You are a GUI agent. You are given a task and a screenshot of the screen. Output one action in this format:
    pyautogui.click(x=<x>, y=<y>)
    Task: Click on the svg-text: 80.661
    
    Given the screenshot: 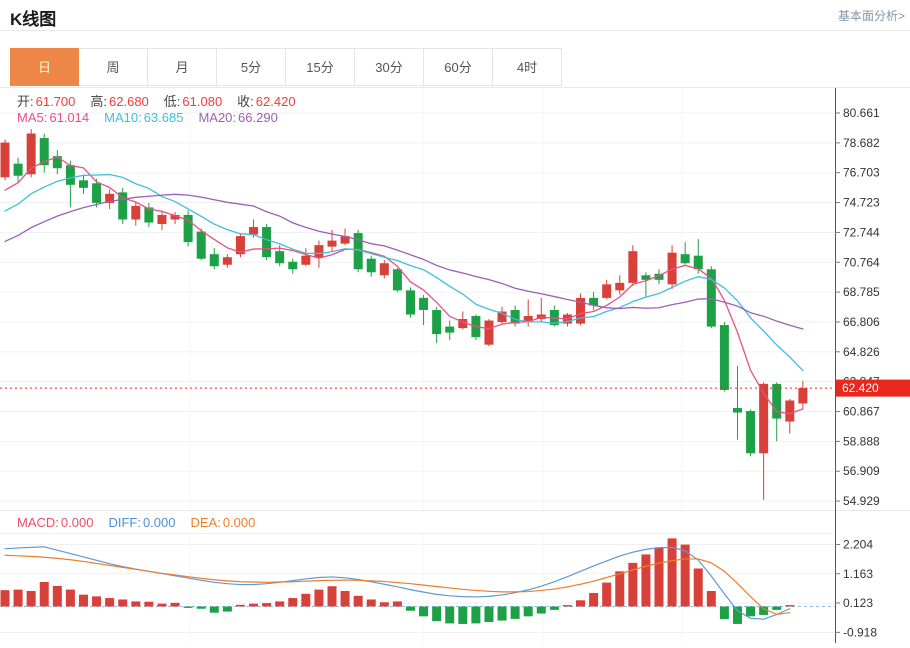 What is the action you would take?
    pyautogui.click(x=861, y=113)
    